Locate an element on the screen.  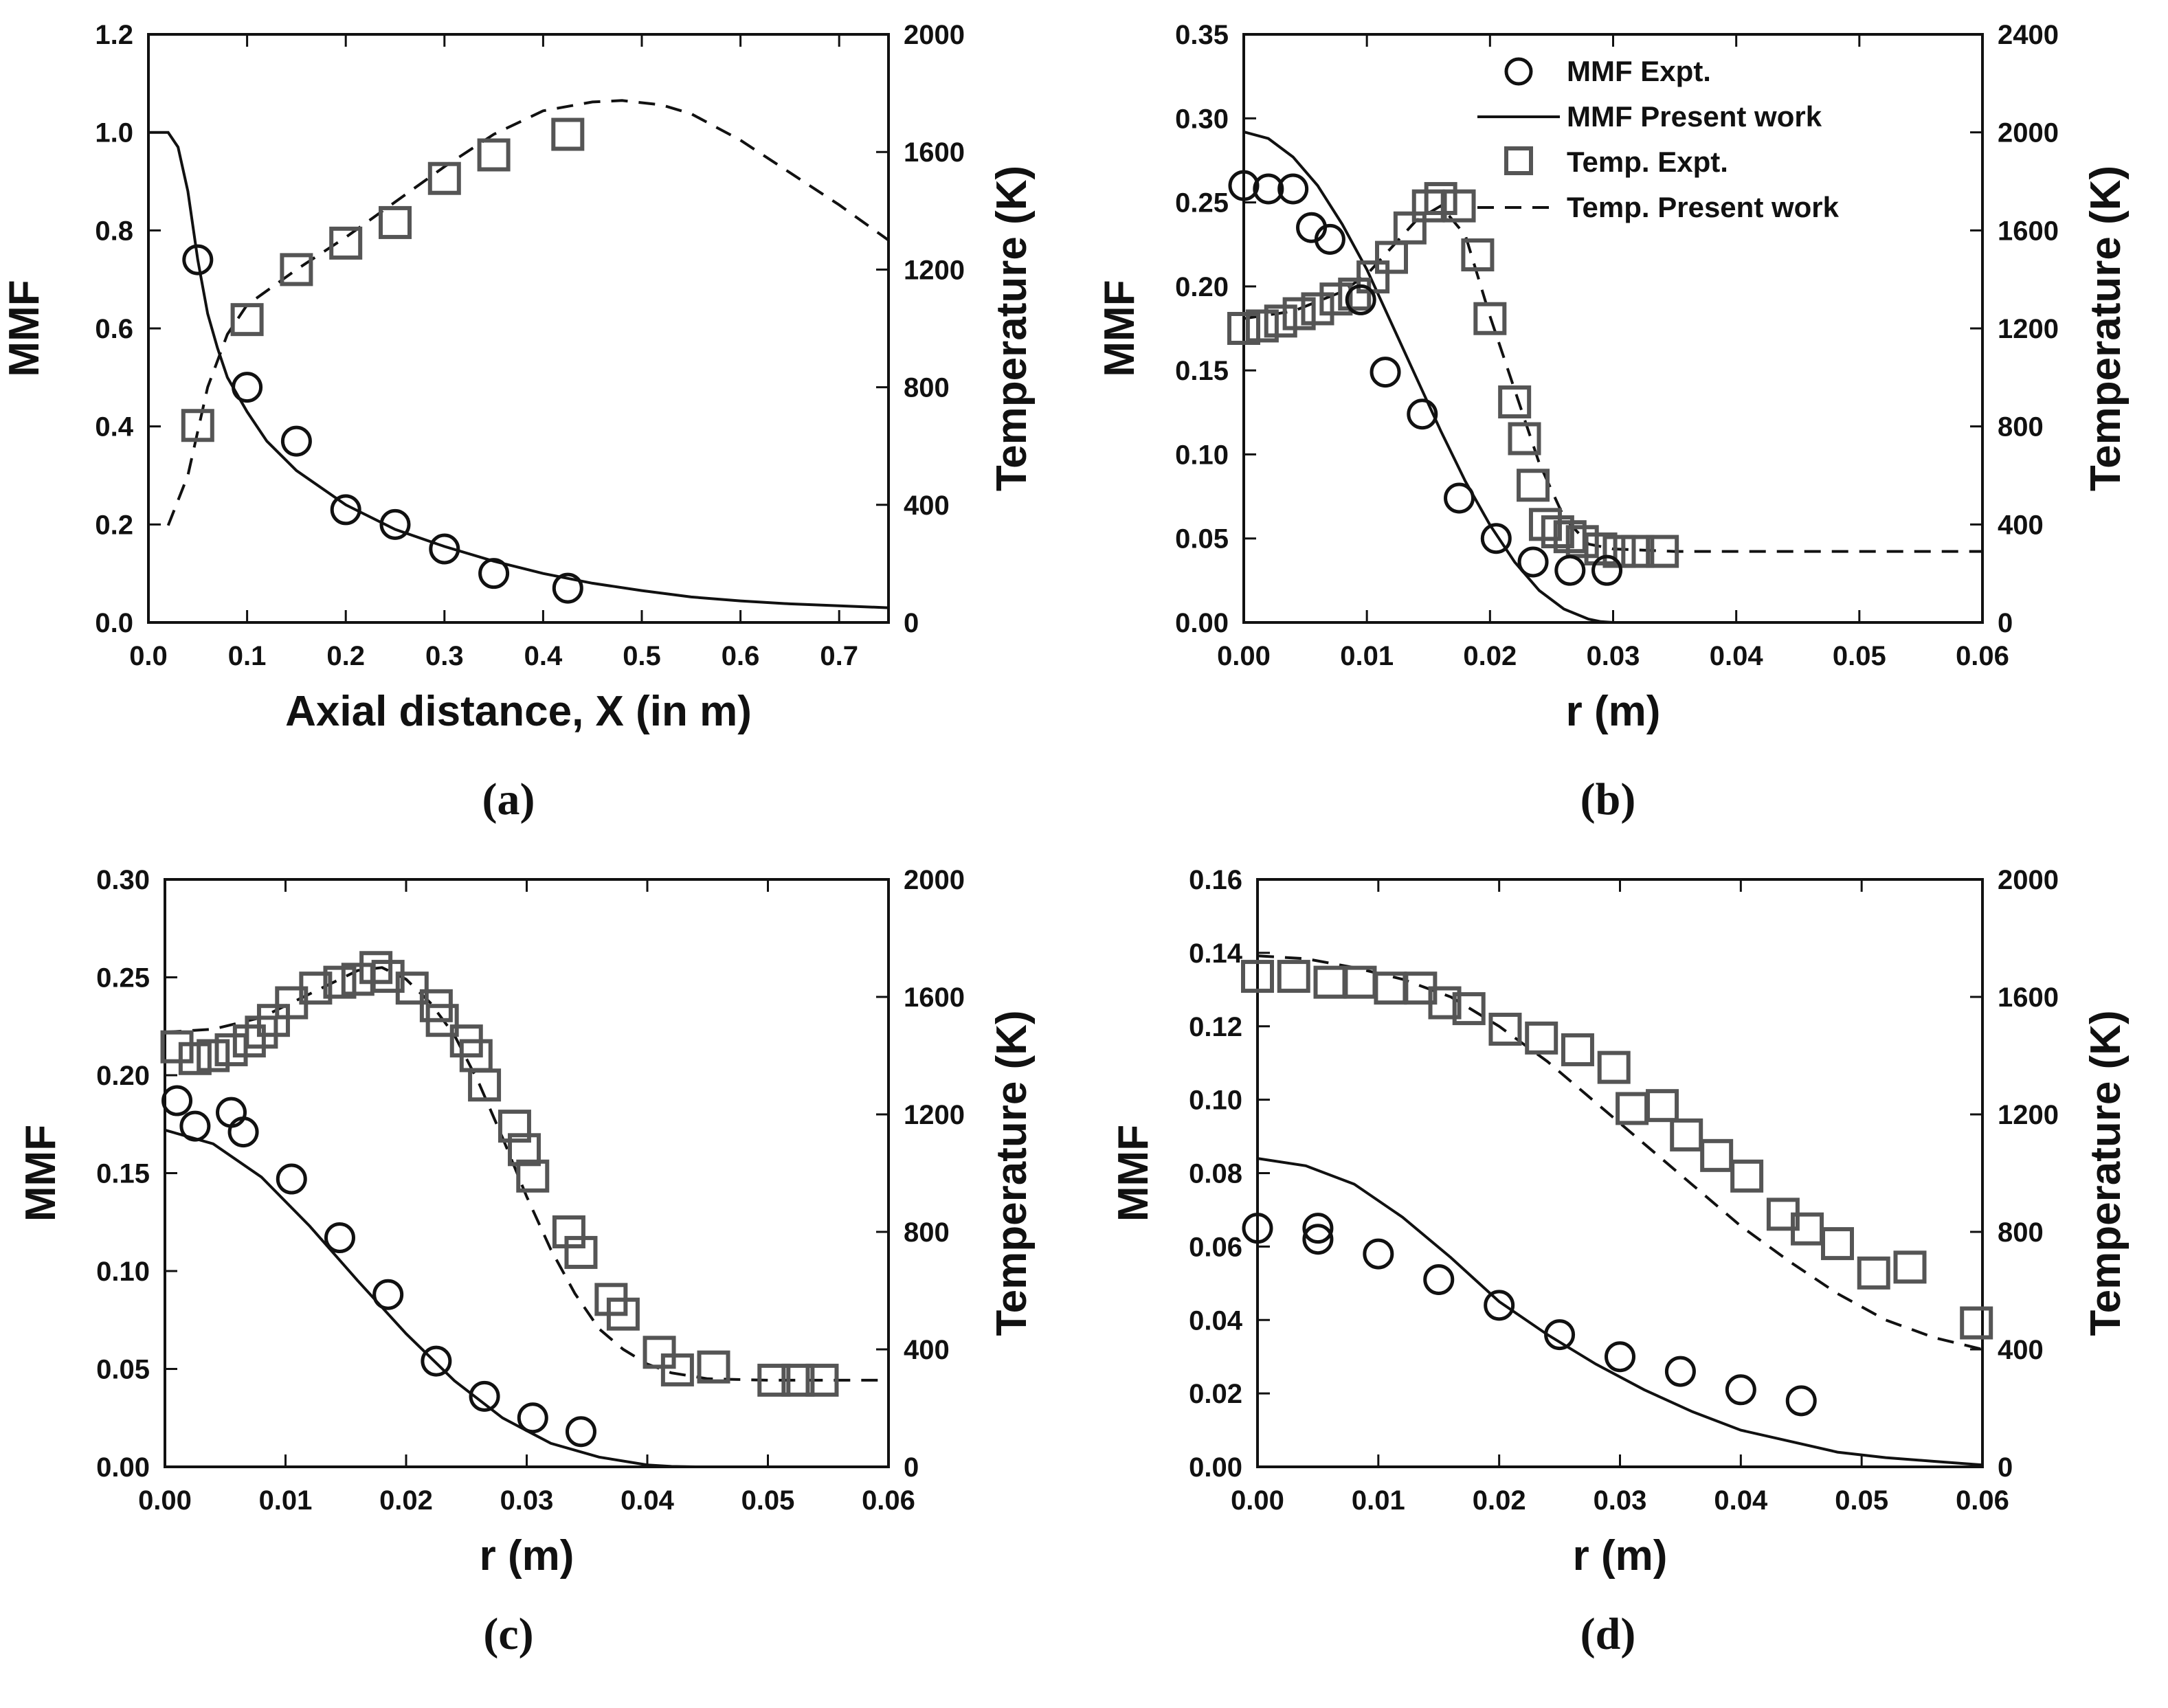
y2-tick-label: 2000 is located at coordinates (2029, 133).